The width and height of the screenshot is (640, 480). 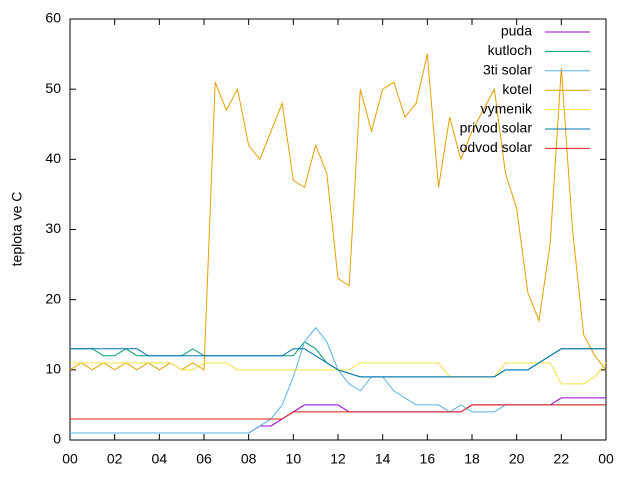 I want to click on x-tick-label: 08, so click(x=249, y=459).